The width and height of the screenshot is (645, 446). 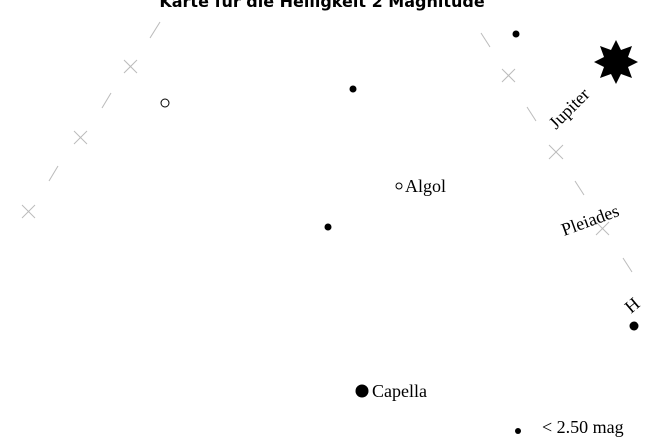 What do you see at coordinates (321, 5) in the screenshot?
I see `map-title: Karte für die Helligkeit 2 Magnitude` at bounding box center [321, 5].